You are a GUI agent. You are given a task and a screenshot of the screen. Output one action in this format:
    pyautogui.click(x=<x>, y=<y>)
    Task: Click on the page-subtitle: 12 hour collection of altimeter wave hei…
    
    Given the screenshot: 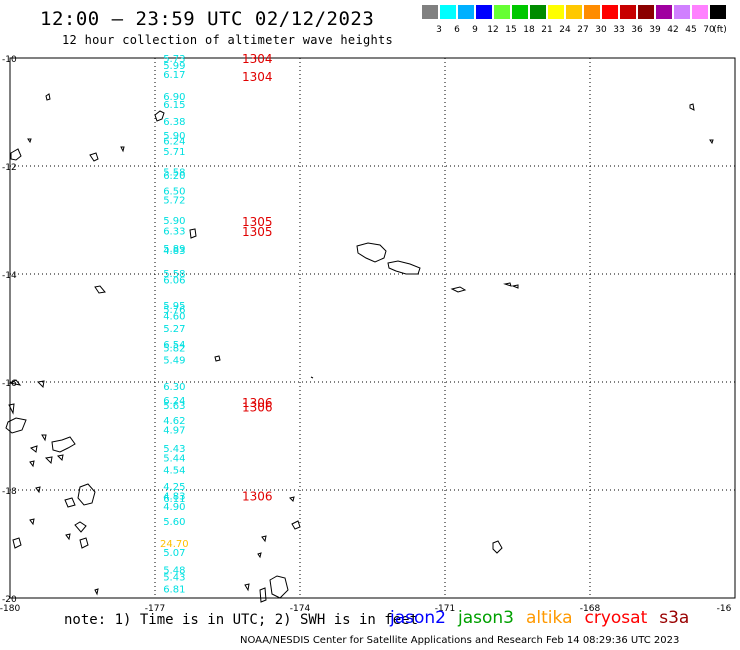 What is the action you would take?
    pyautogui.click(x=228, y=40)
    